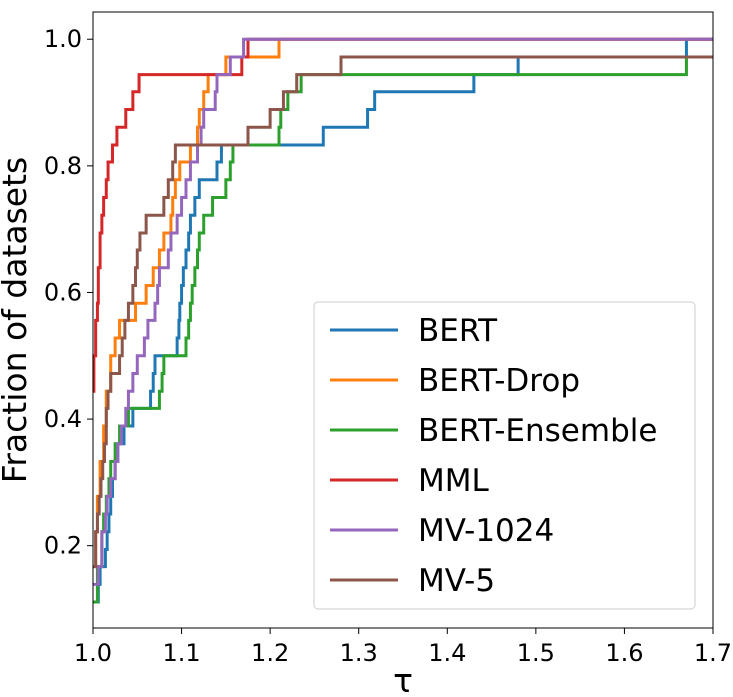 The image size is (733, 697). Describe the element at coordinates (181, 653) in the screenshot. I see `x-tick-label: 1.1` at that location.